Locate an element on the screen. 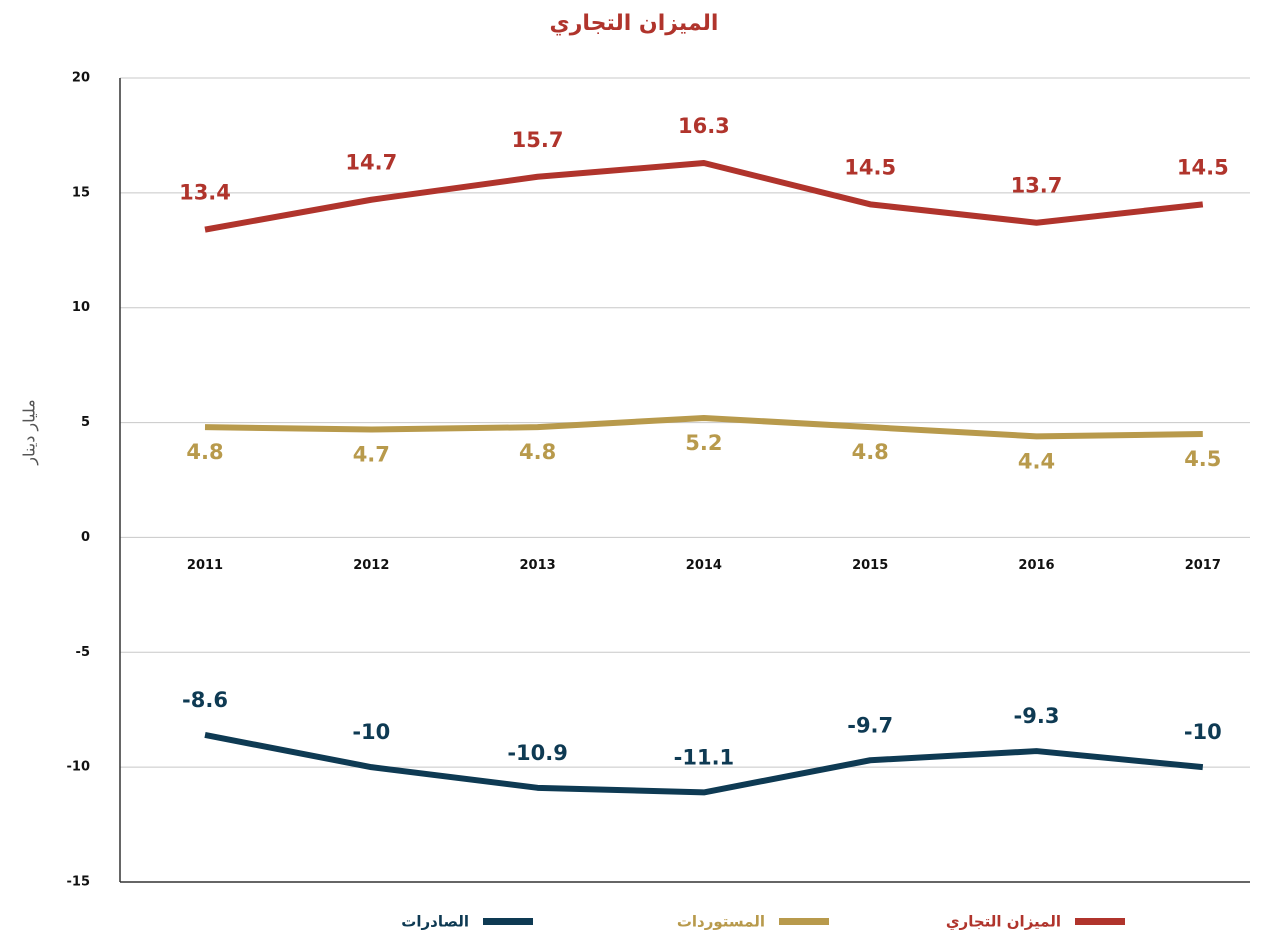 Image resolution: width=1268 pixels, height=935 pixels. data-label: 13.7 is located at coordinates (1037, 186).